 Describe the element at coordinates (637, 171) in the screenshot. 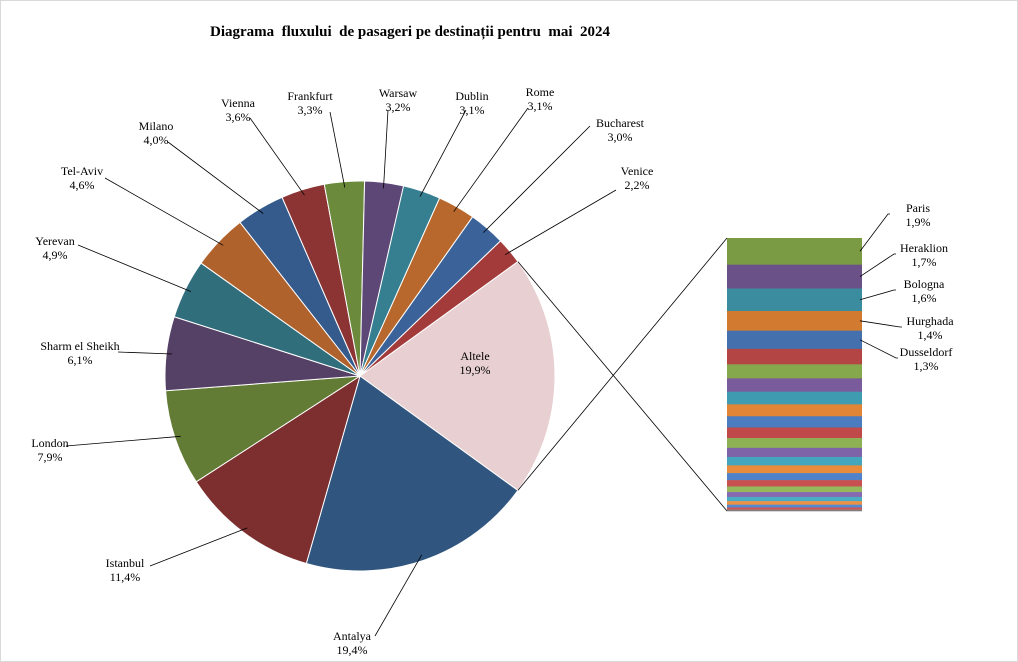

I see `slice-label-venice: Venice` at that location.